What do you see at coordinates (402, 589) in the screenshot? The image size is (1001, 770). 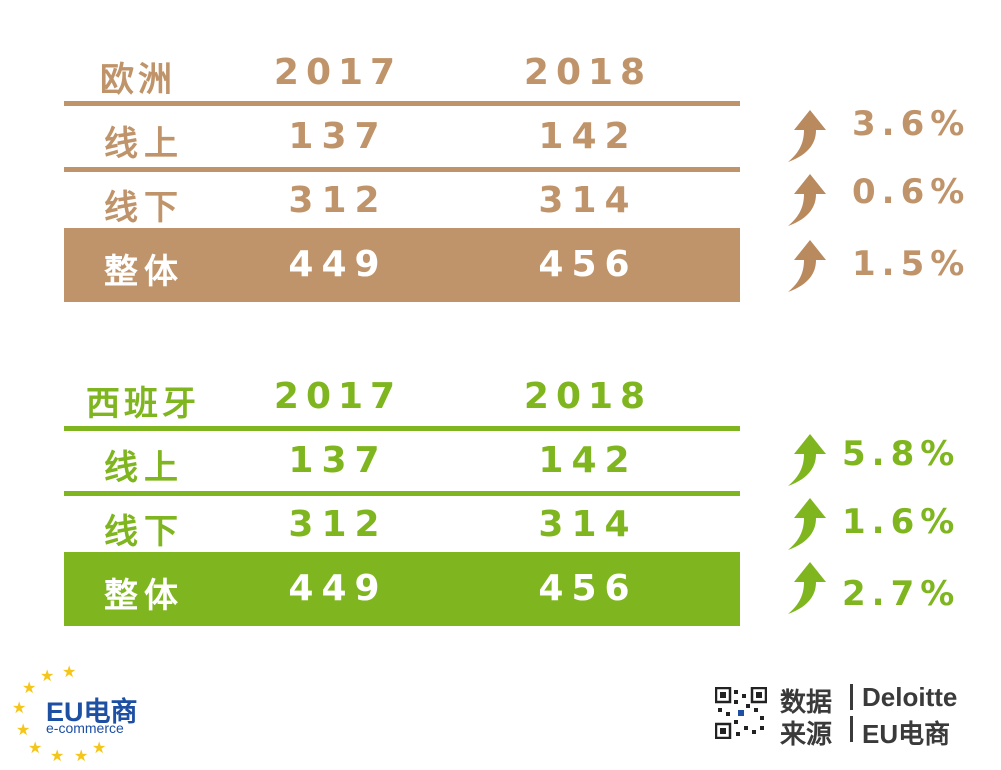 I see `spain-row-total: 整体 449 456` at bounding box center [402, 589].